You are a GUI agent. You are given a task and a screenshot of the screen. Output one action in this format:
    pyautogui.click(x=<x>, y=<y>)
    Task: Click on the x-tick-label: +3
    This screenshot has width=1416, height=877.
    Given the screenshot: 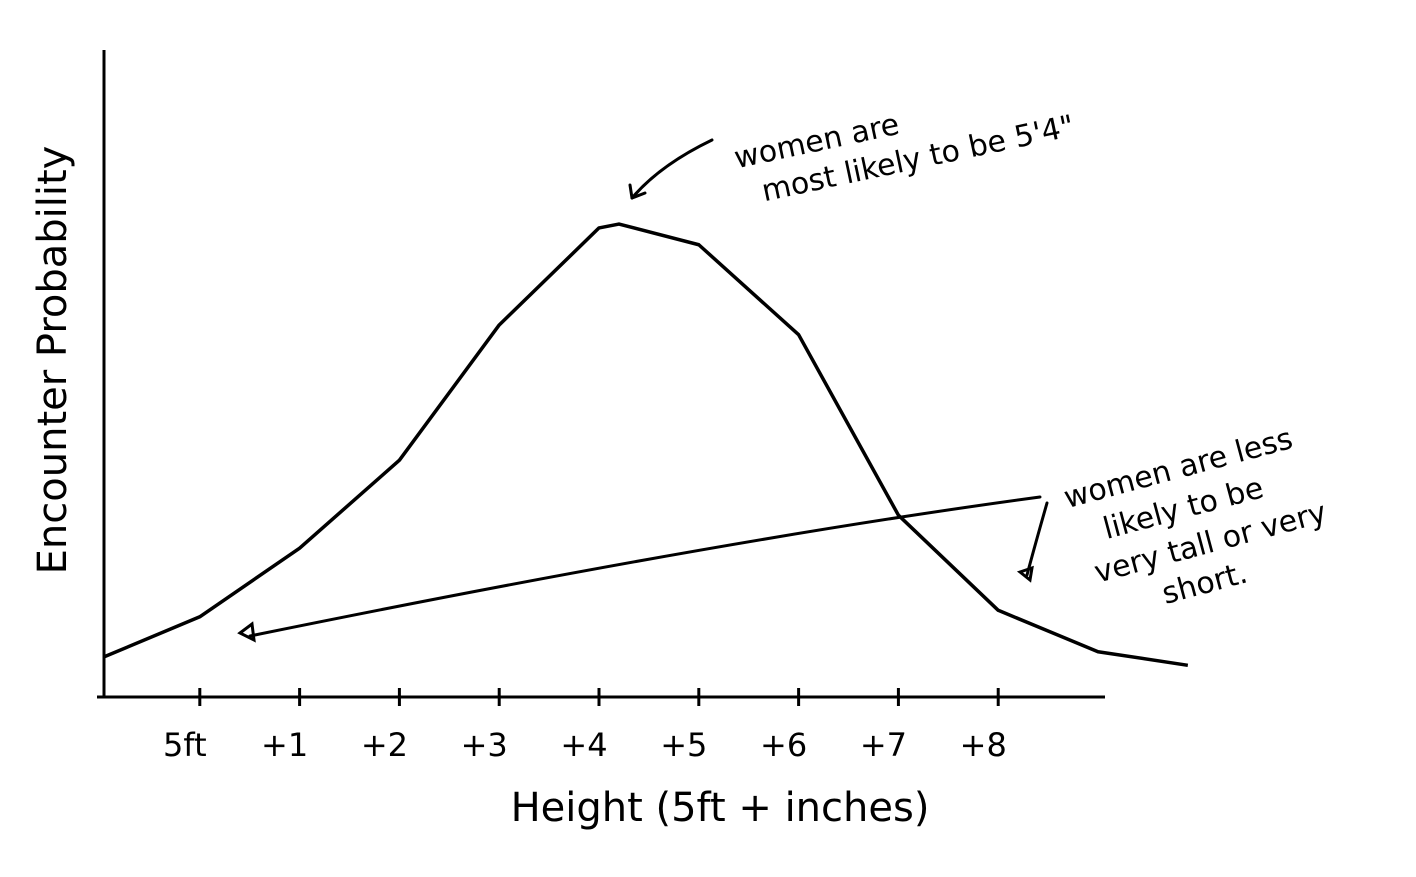 What is the action you would take?
    pyautogui.click(x=484, y=745)
    